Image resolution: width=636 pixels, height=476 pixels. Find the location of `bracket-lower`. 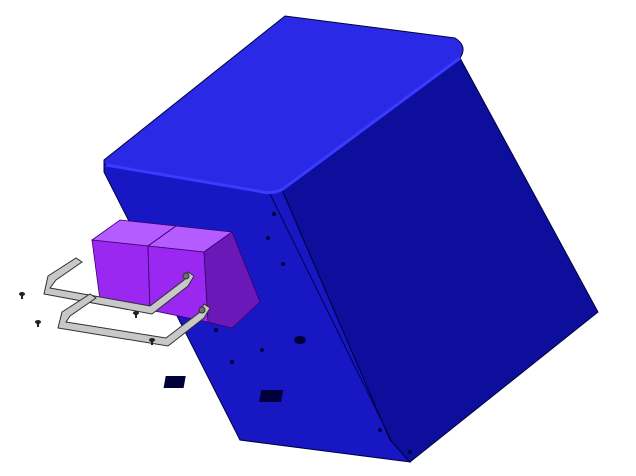

bracket-lower is located at coordinates (134, 320).